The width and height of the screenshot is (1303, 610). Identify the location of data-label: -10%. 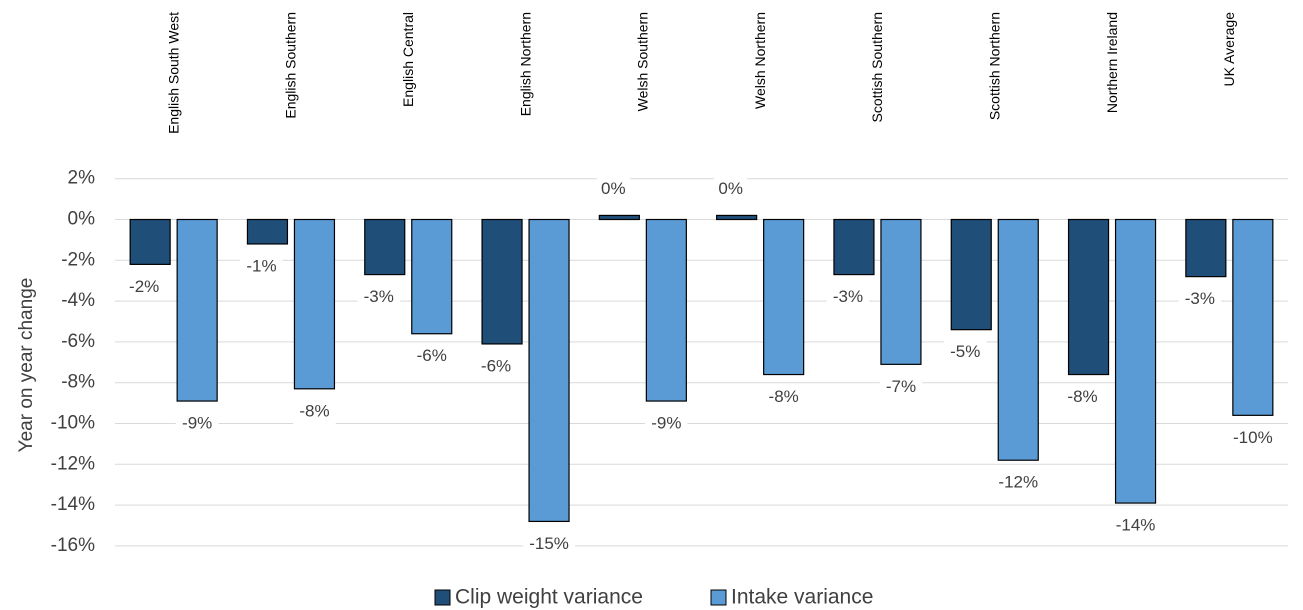
(1253, 437).